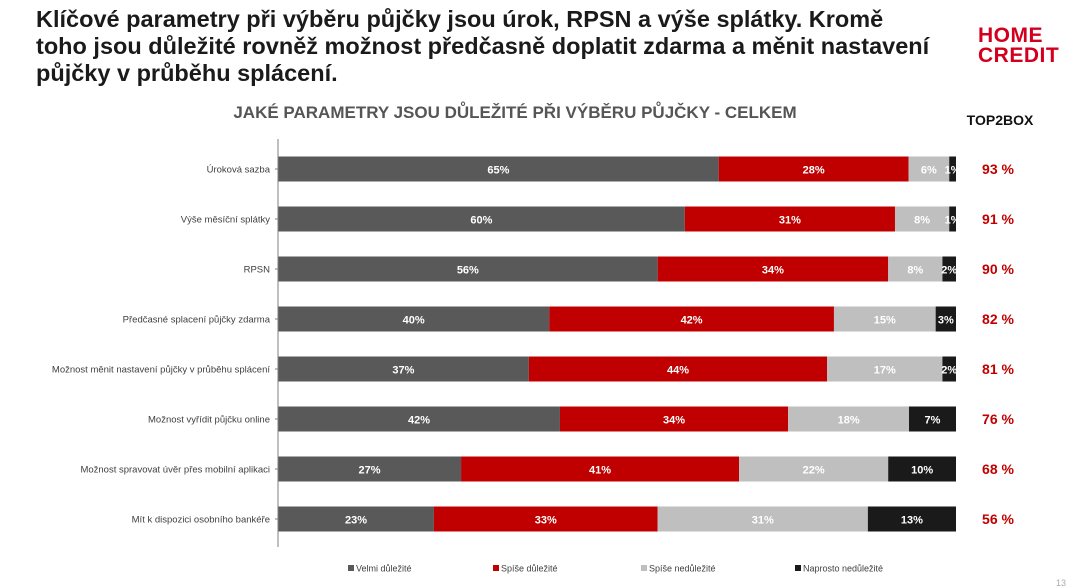 The image size is (1087, 588). I want to click on legend-label: Spíše nedůležité, so click(682, 569).